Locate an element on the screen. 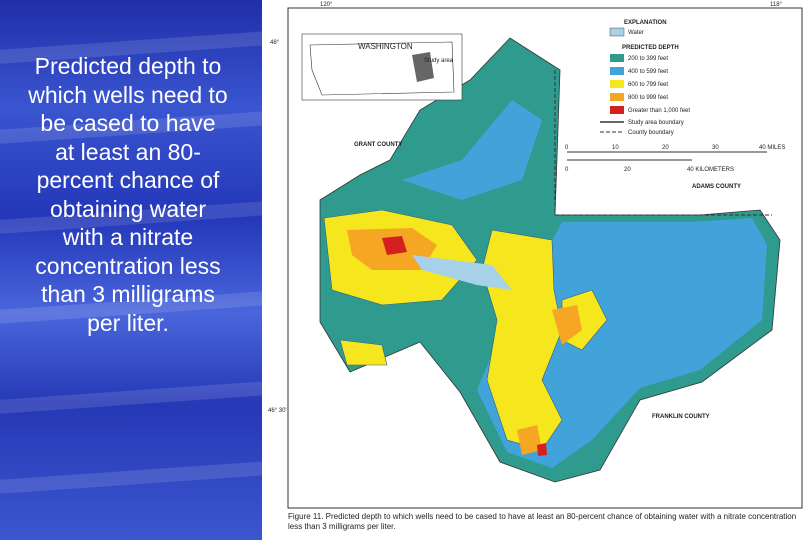 The height and width of the screenshot is (540, 810). legend-title: EXPLANATION is located at coordinates (645, 23).